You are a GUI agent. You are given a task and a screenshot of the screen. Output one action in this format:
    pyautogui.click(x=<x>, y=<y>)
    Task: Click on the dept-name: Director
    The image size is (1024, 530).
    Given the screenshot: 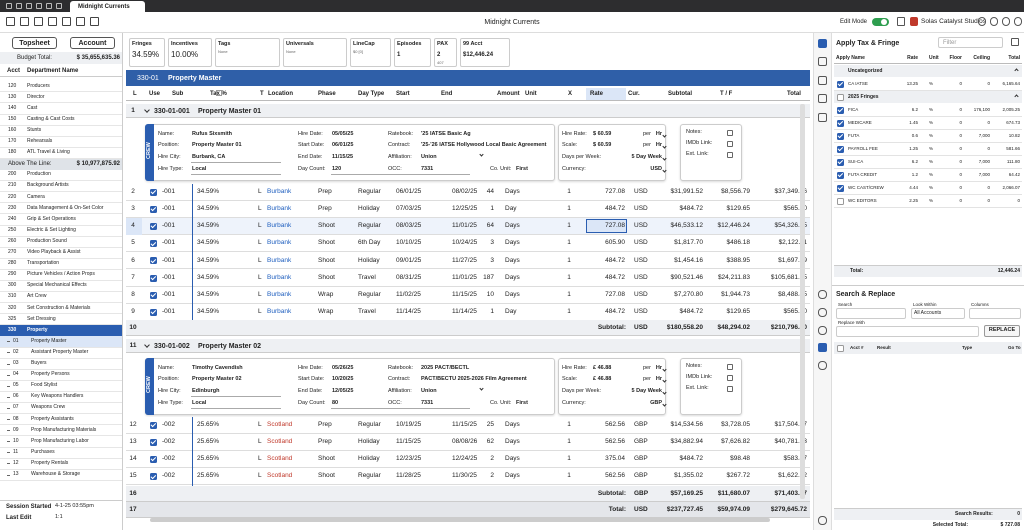 What is the action you would take?
    pyautogui.click(x=36, y=96)
    